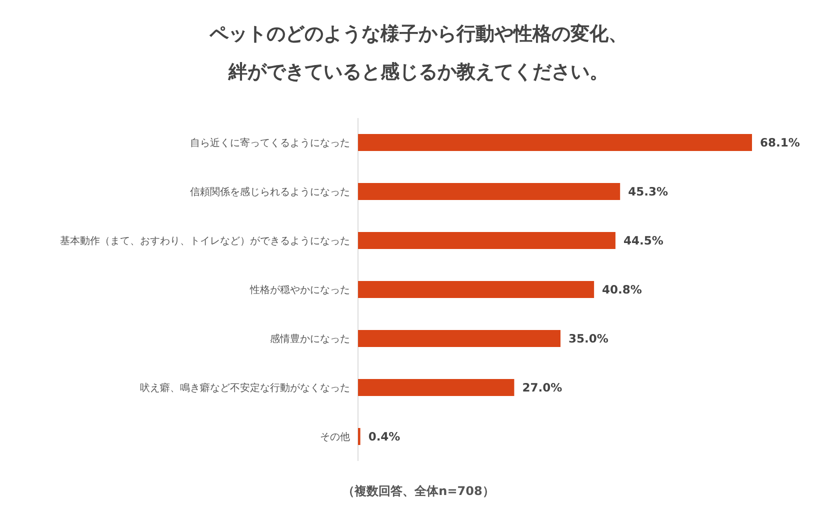  What do you see at coordinates (270, 143) in the screenshot?
I see `y-tick-label: 自ら近くに寄ってくるようになった` at bounding box center [270, 143].